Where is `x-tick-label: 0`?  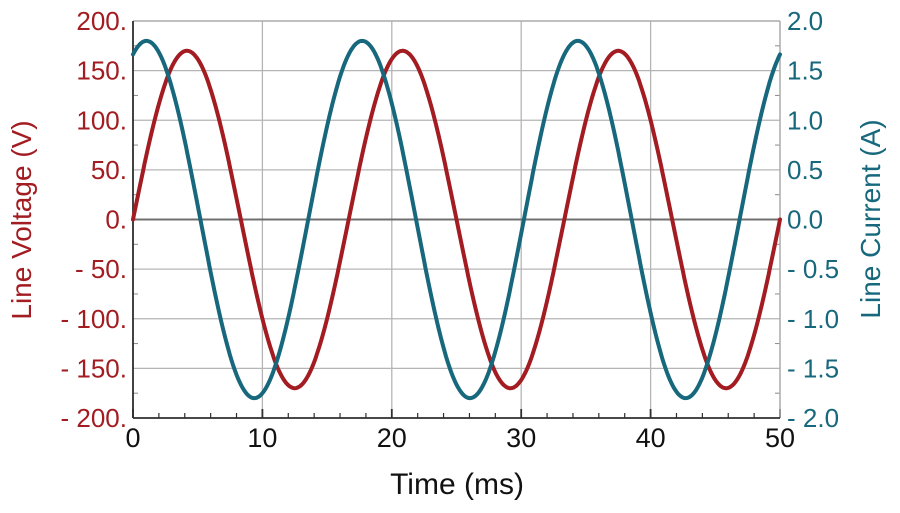 x-tick-label: 0 is located at coordinates (132, 438).